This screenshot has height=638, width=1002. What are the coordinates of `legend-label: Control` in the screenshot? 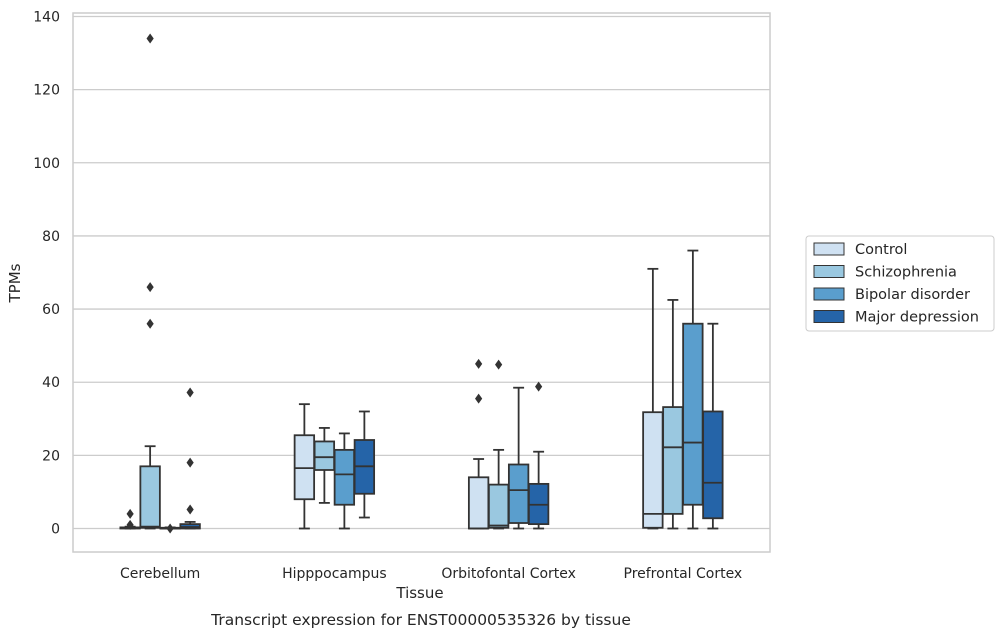 It's located at (881, 250).